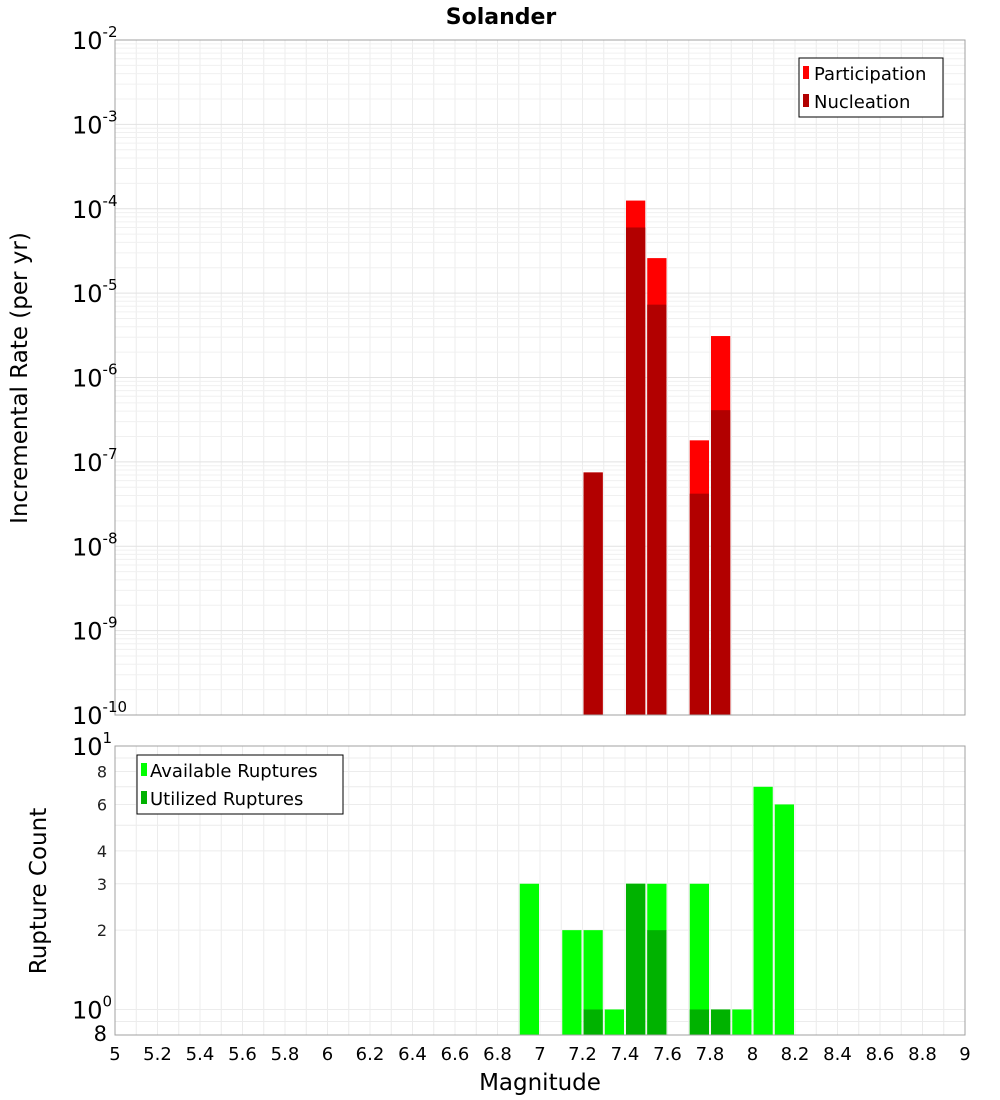 The width and height of the screenshot is (1000, 1100). What do you see at coordinates (625, 1054) in the screenshot?
I see `magnitude-x-tick-label: 7.4` at bounding box center [625, 1054].